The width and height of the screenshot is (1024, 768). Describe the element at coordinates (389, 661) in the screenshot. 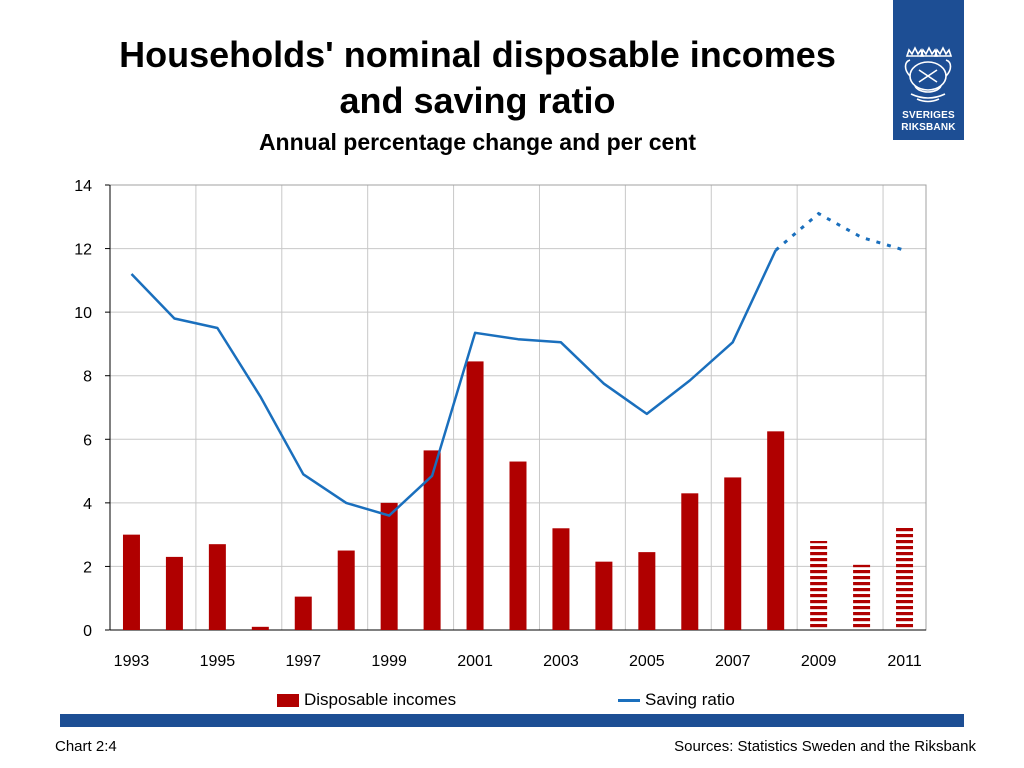

I see `x-tick-label: 1999` at that location.